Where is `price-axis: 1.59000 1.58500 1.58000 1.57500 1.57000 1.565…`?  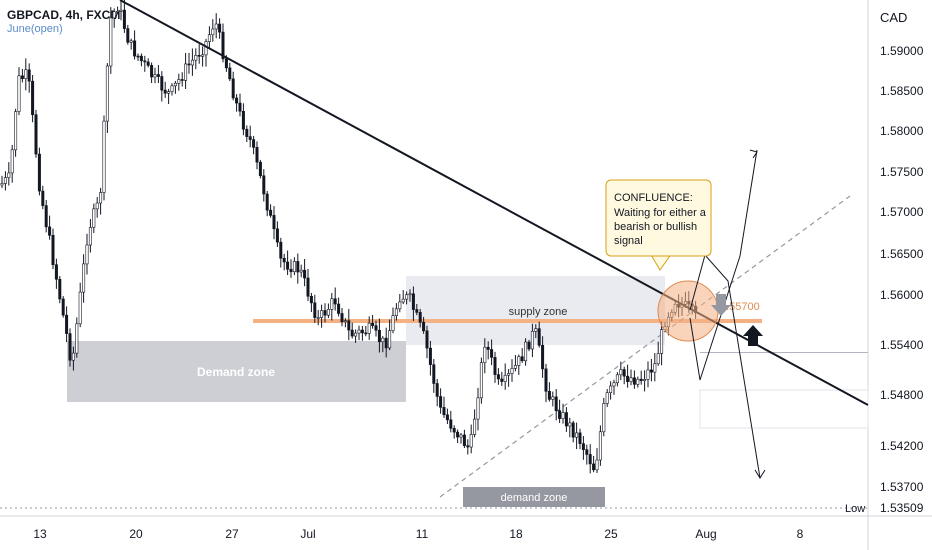
price-axis: 1.59000 1.58500 1.58000 1.57500 1.57000 1.565… is located at coordinates (902, 279).